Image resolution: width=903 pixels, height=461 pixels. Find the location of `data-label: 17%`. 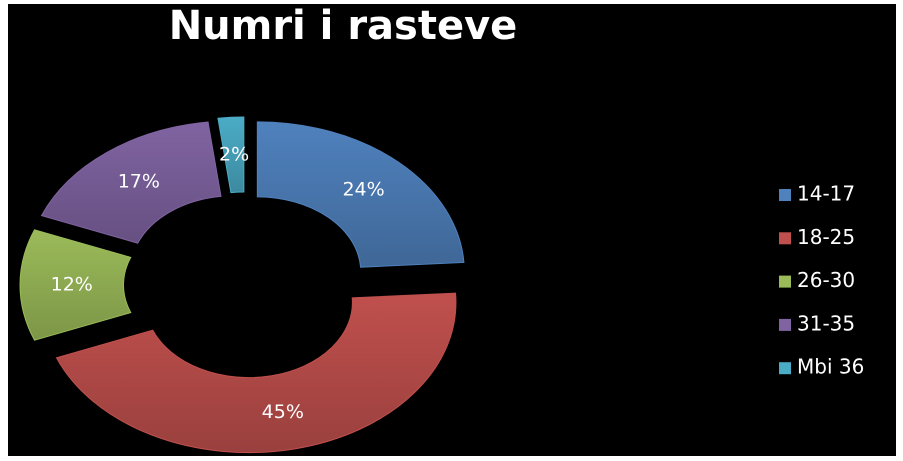

data-label: 17% is located at coordinates (139, 181).